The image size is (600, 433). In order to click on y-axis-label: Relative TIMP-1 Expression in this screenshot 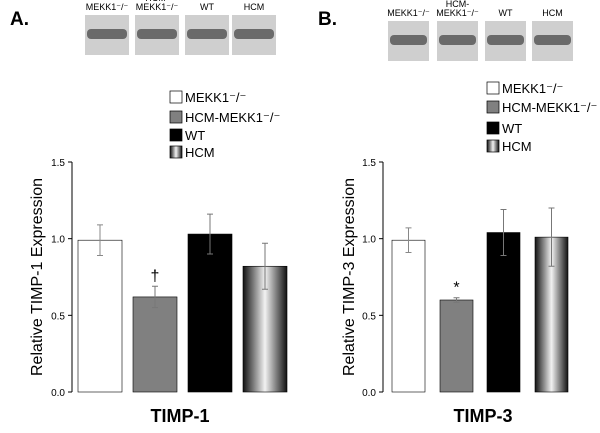, I will do `click(37, 277)`.